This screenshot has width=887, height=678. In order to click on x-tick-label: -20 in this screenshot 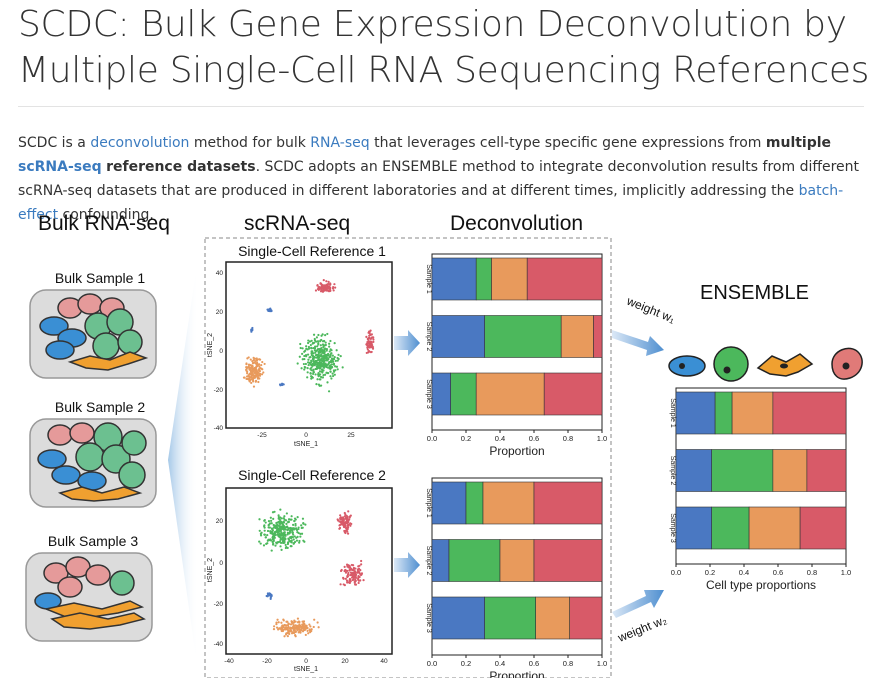, I will do `click(267, 661)`.